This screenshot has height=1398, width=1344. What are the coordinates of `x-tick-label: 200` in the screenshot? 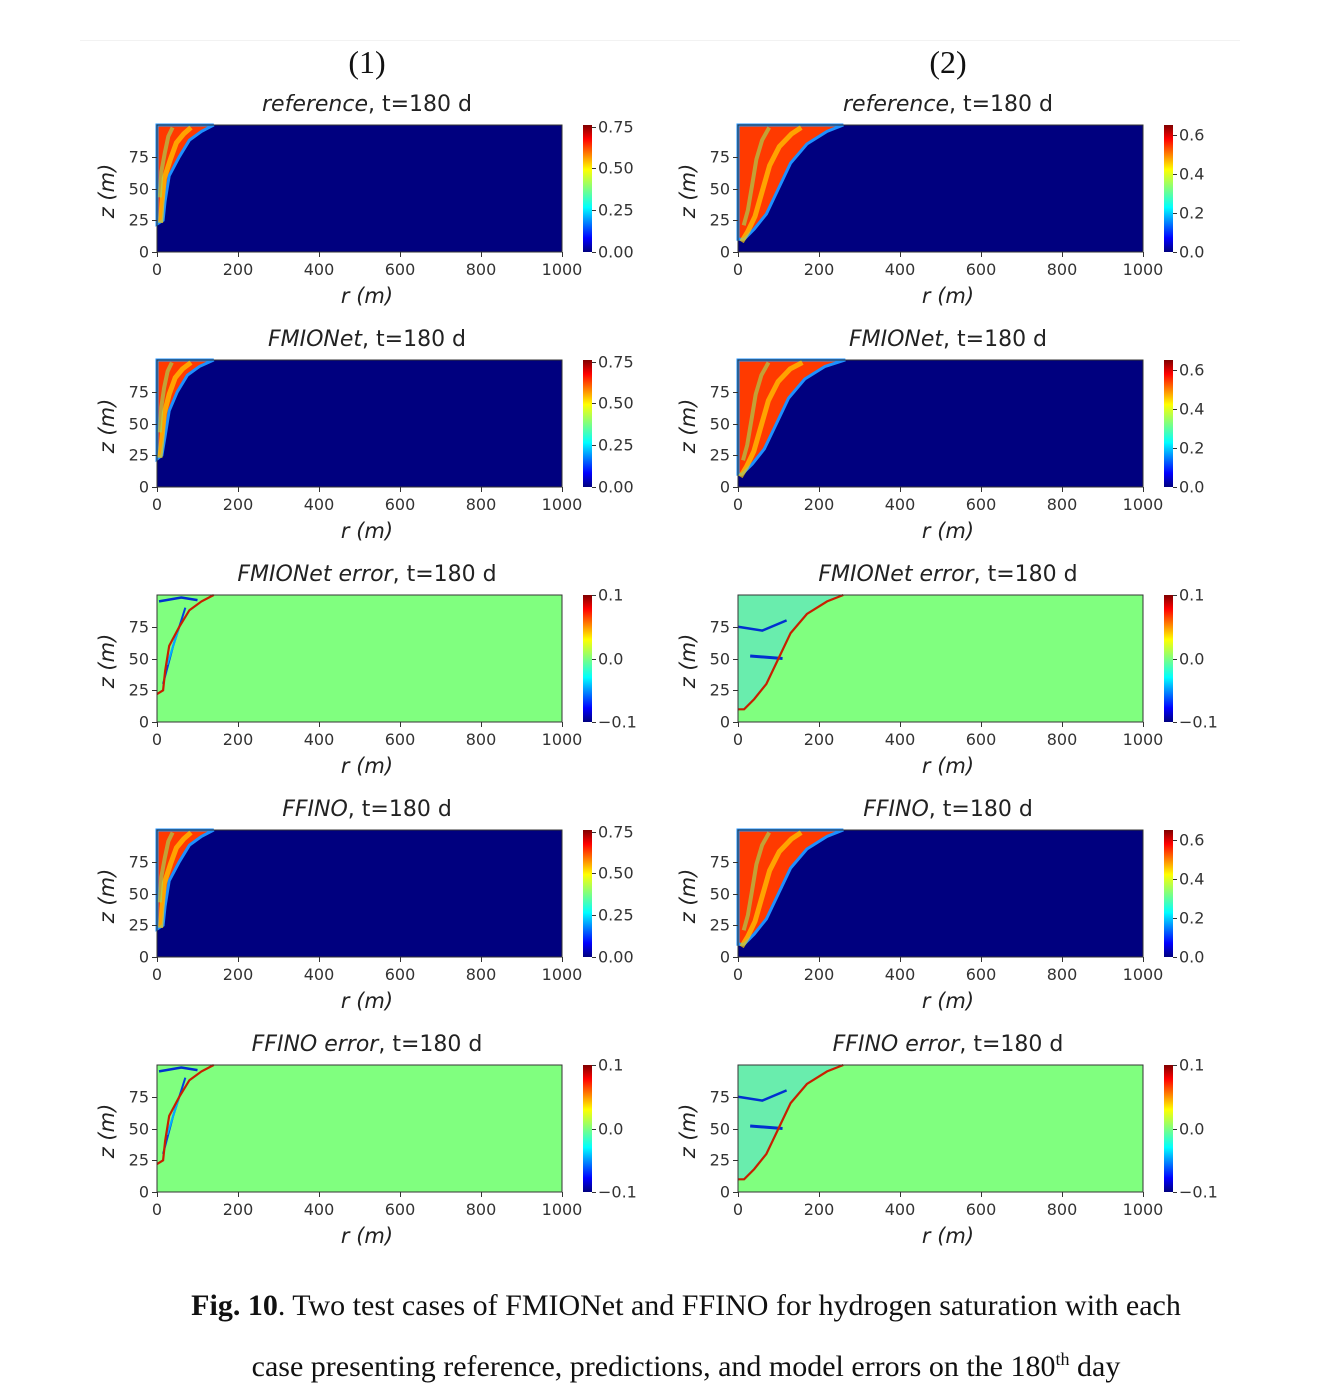 It's located at (819, 1209).